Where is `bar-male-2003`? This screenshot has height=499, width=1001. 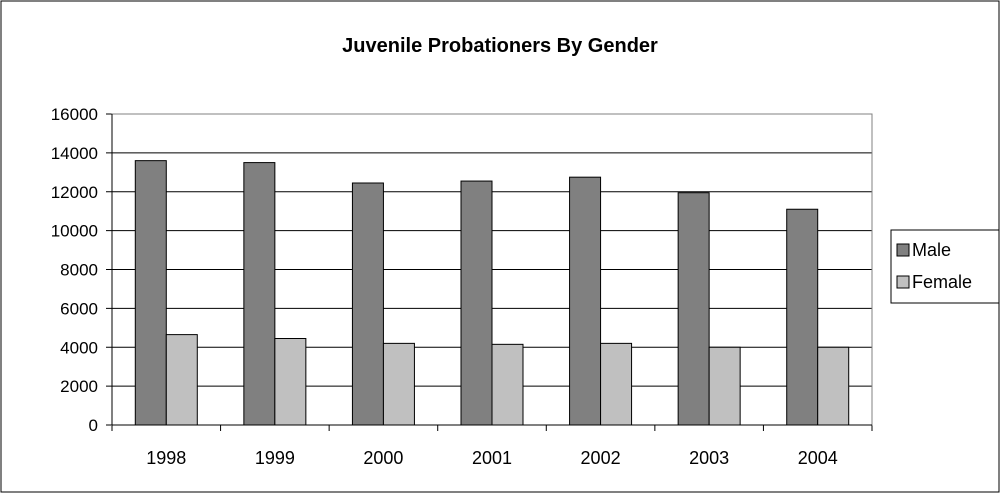 bar-male-2003 is located at coordinates (693, 309).